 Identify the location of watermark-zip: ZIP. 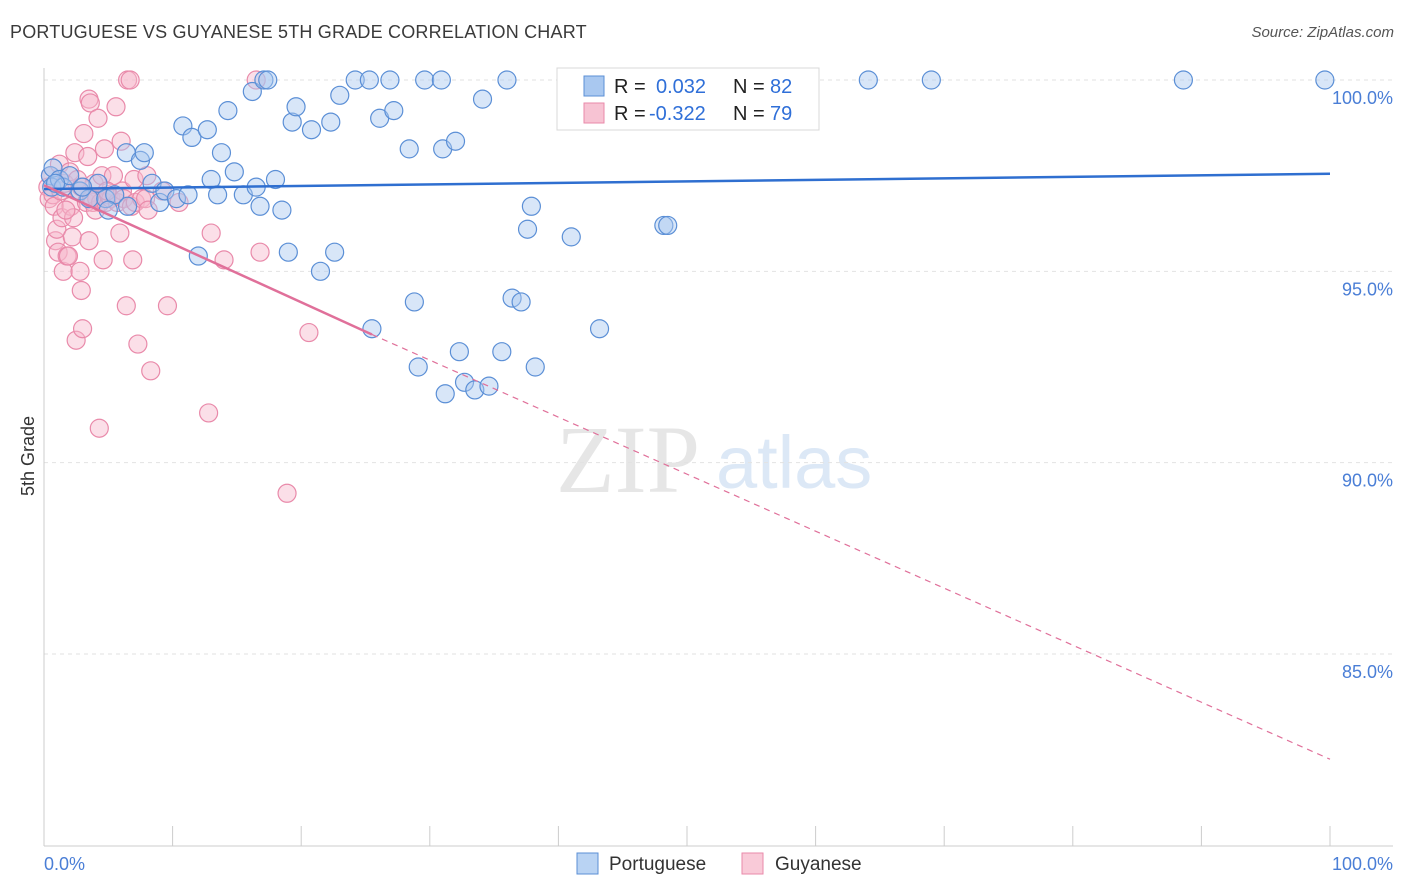
(628, 459).